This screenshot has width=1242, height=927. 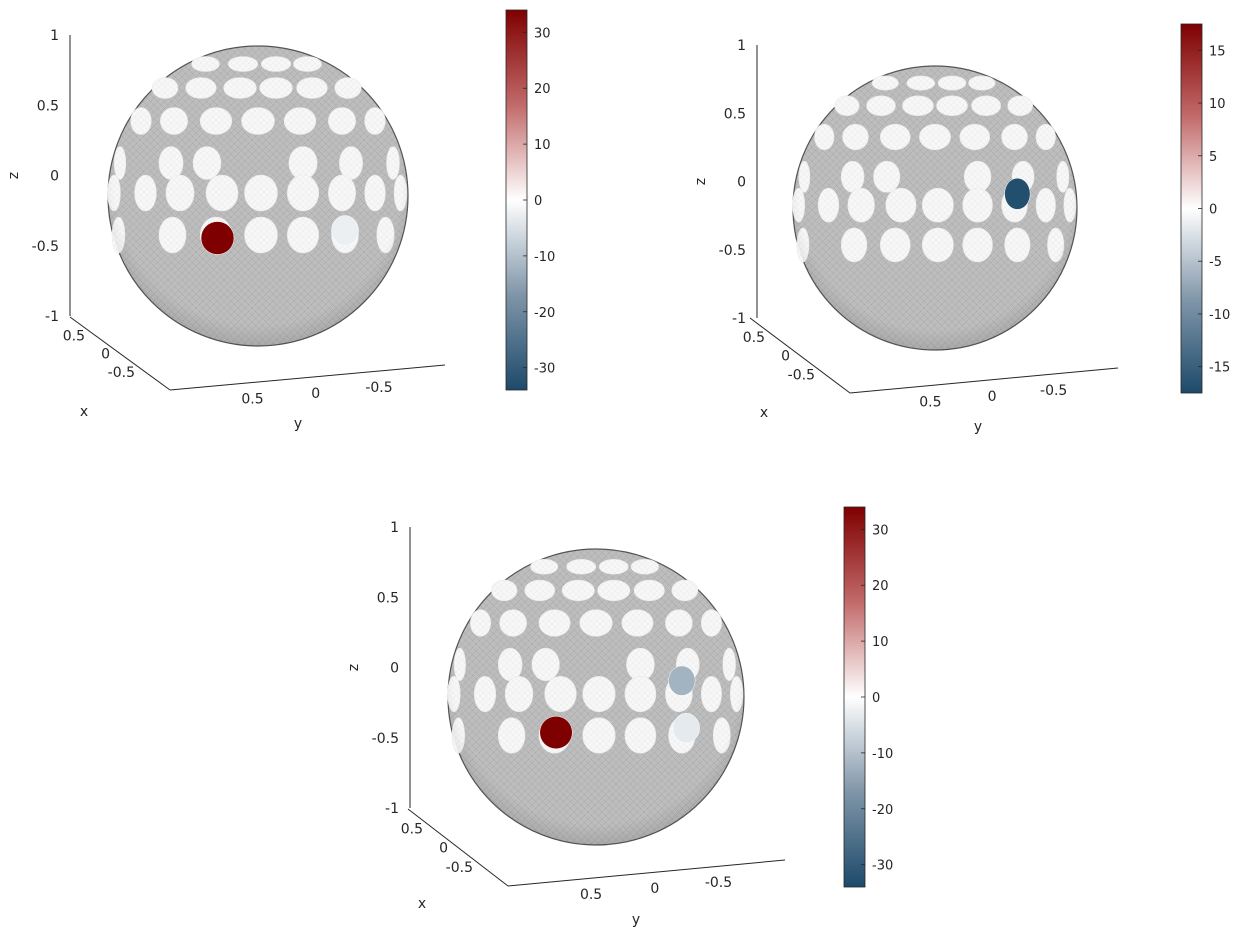 I want to click on colorbar-tick-label: 5, so click(x=1213, y=157).